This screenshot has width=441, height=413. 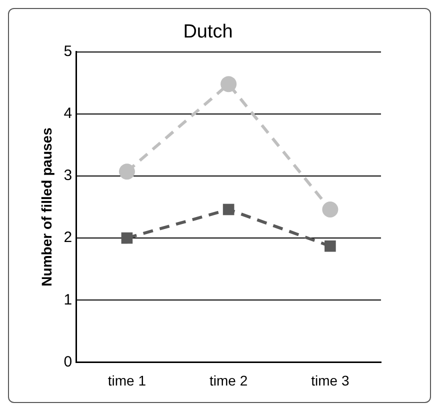 What do you see at coordinates (68, 299) in the screenshot?
I see `y-tick-label: 1` at bounding box center [68, 299].